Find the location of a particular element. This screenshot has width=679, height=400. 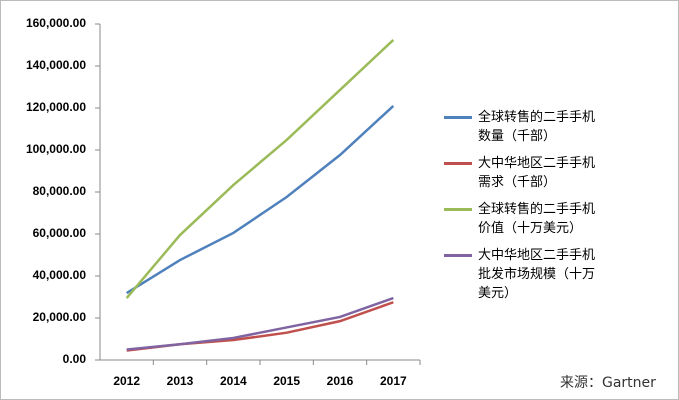

x-tick-label: 2017 is located at coordinates (393, 381).